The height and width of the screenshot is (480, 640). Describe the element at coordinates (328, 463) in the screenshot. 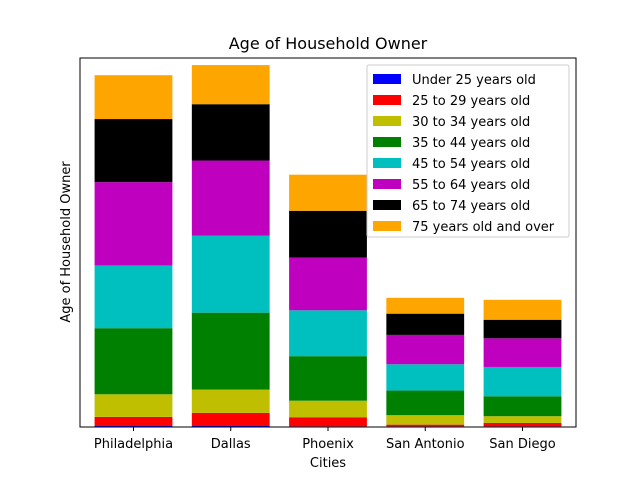

I see `x-axis-label: Cities` at that location.